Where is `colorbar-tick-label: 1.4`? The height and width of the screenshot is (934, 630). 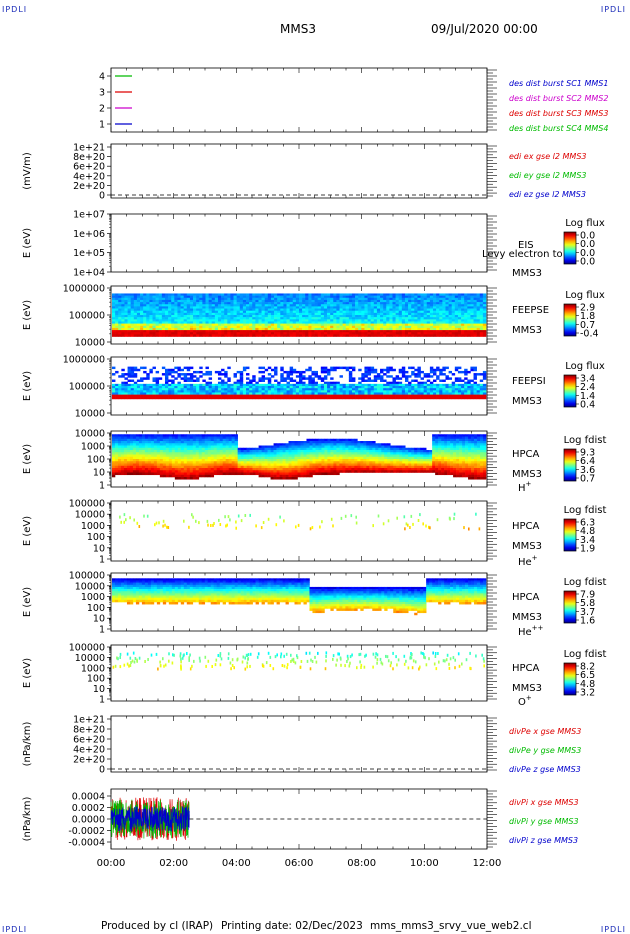 colorbar-tick-label: 1.4 is located at coordinates (587, 396).